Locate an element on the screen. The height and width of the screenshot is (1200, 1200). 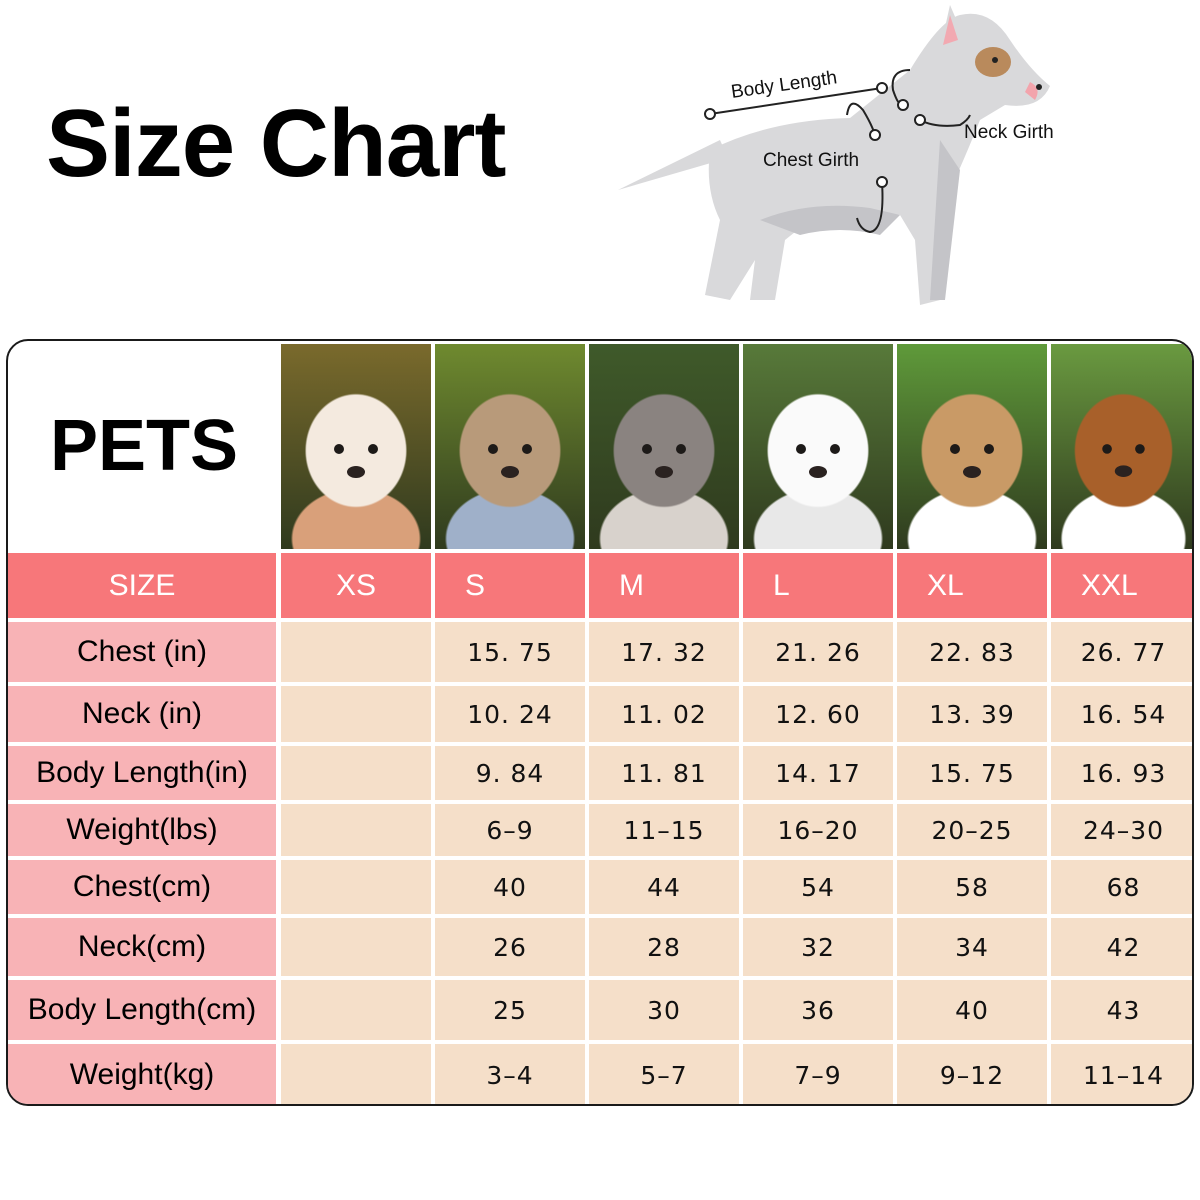
table-cell: 43 is located at coordinates (1121, 1010).